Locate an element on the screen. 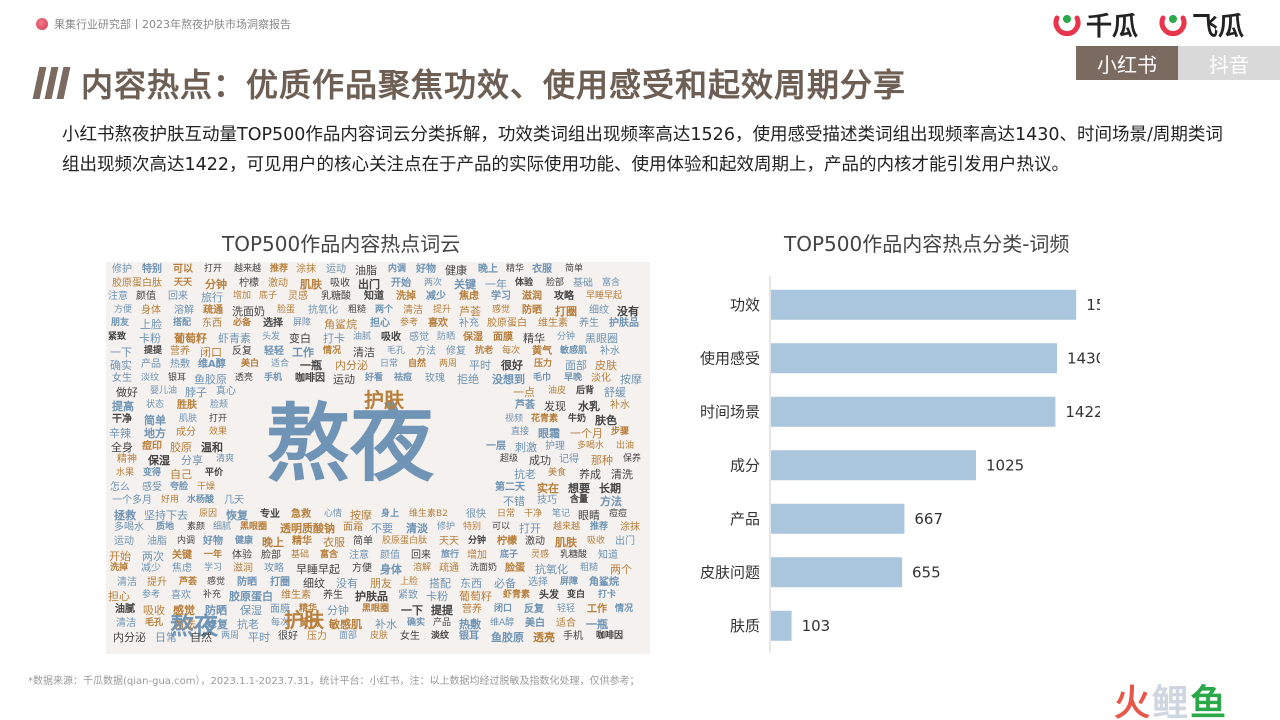  cloud-word: 胶原 is located at coordinates (181, 447).